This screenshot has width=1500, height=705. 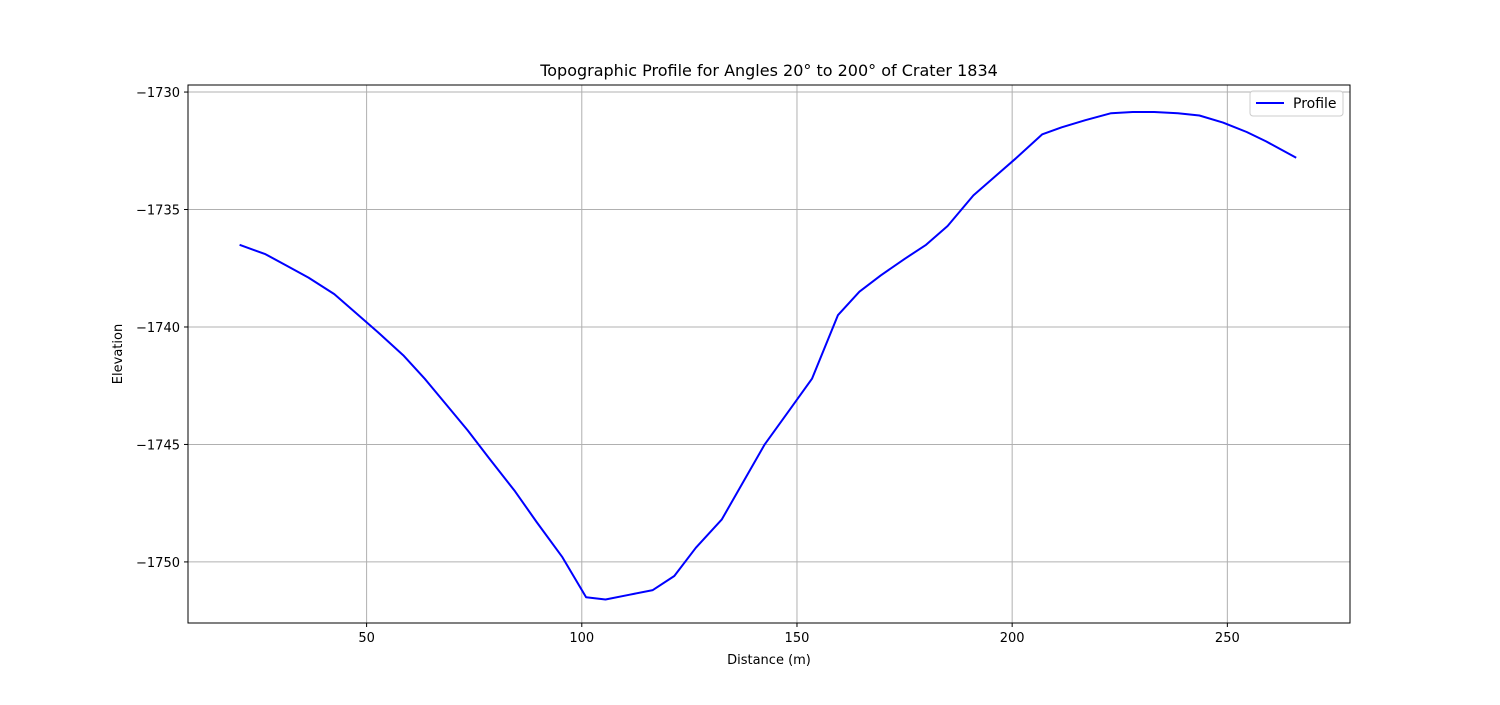 I want to click on x-tick-label: 150, so click(x=797, y=638).